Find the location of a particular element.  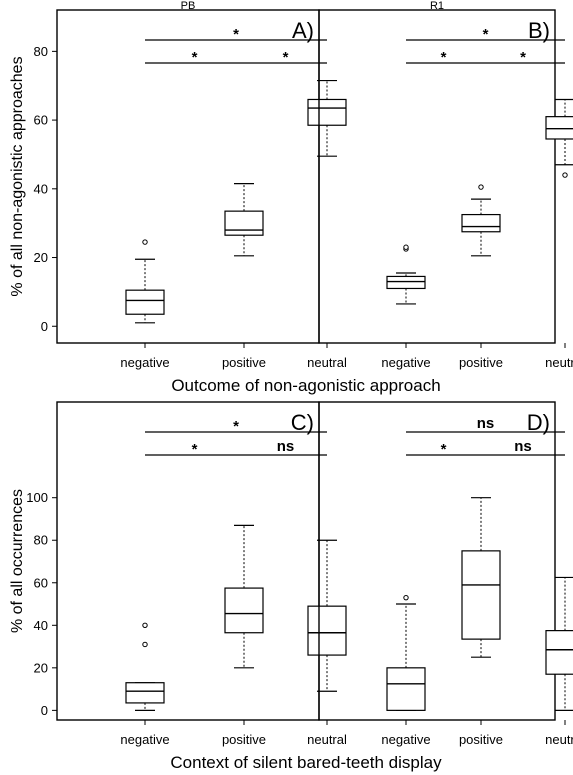

y-axis-label: % of all occurrences is located at coordinates (17, 561).